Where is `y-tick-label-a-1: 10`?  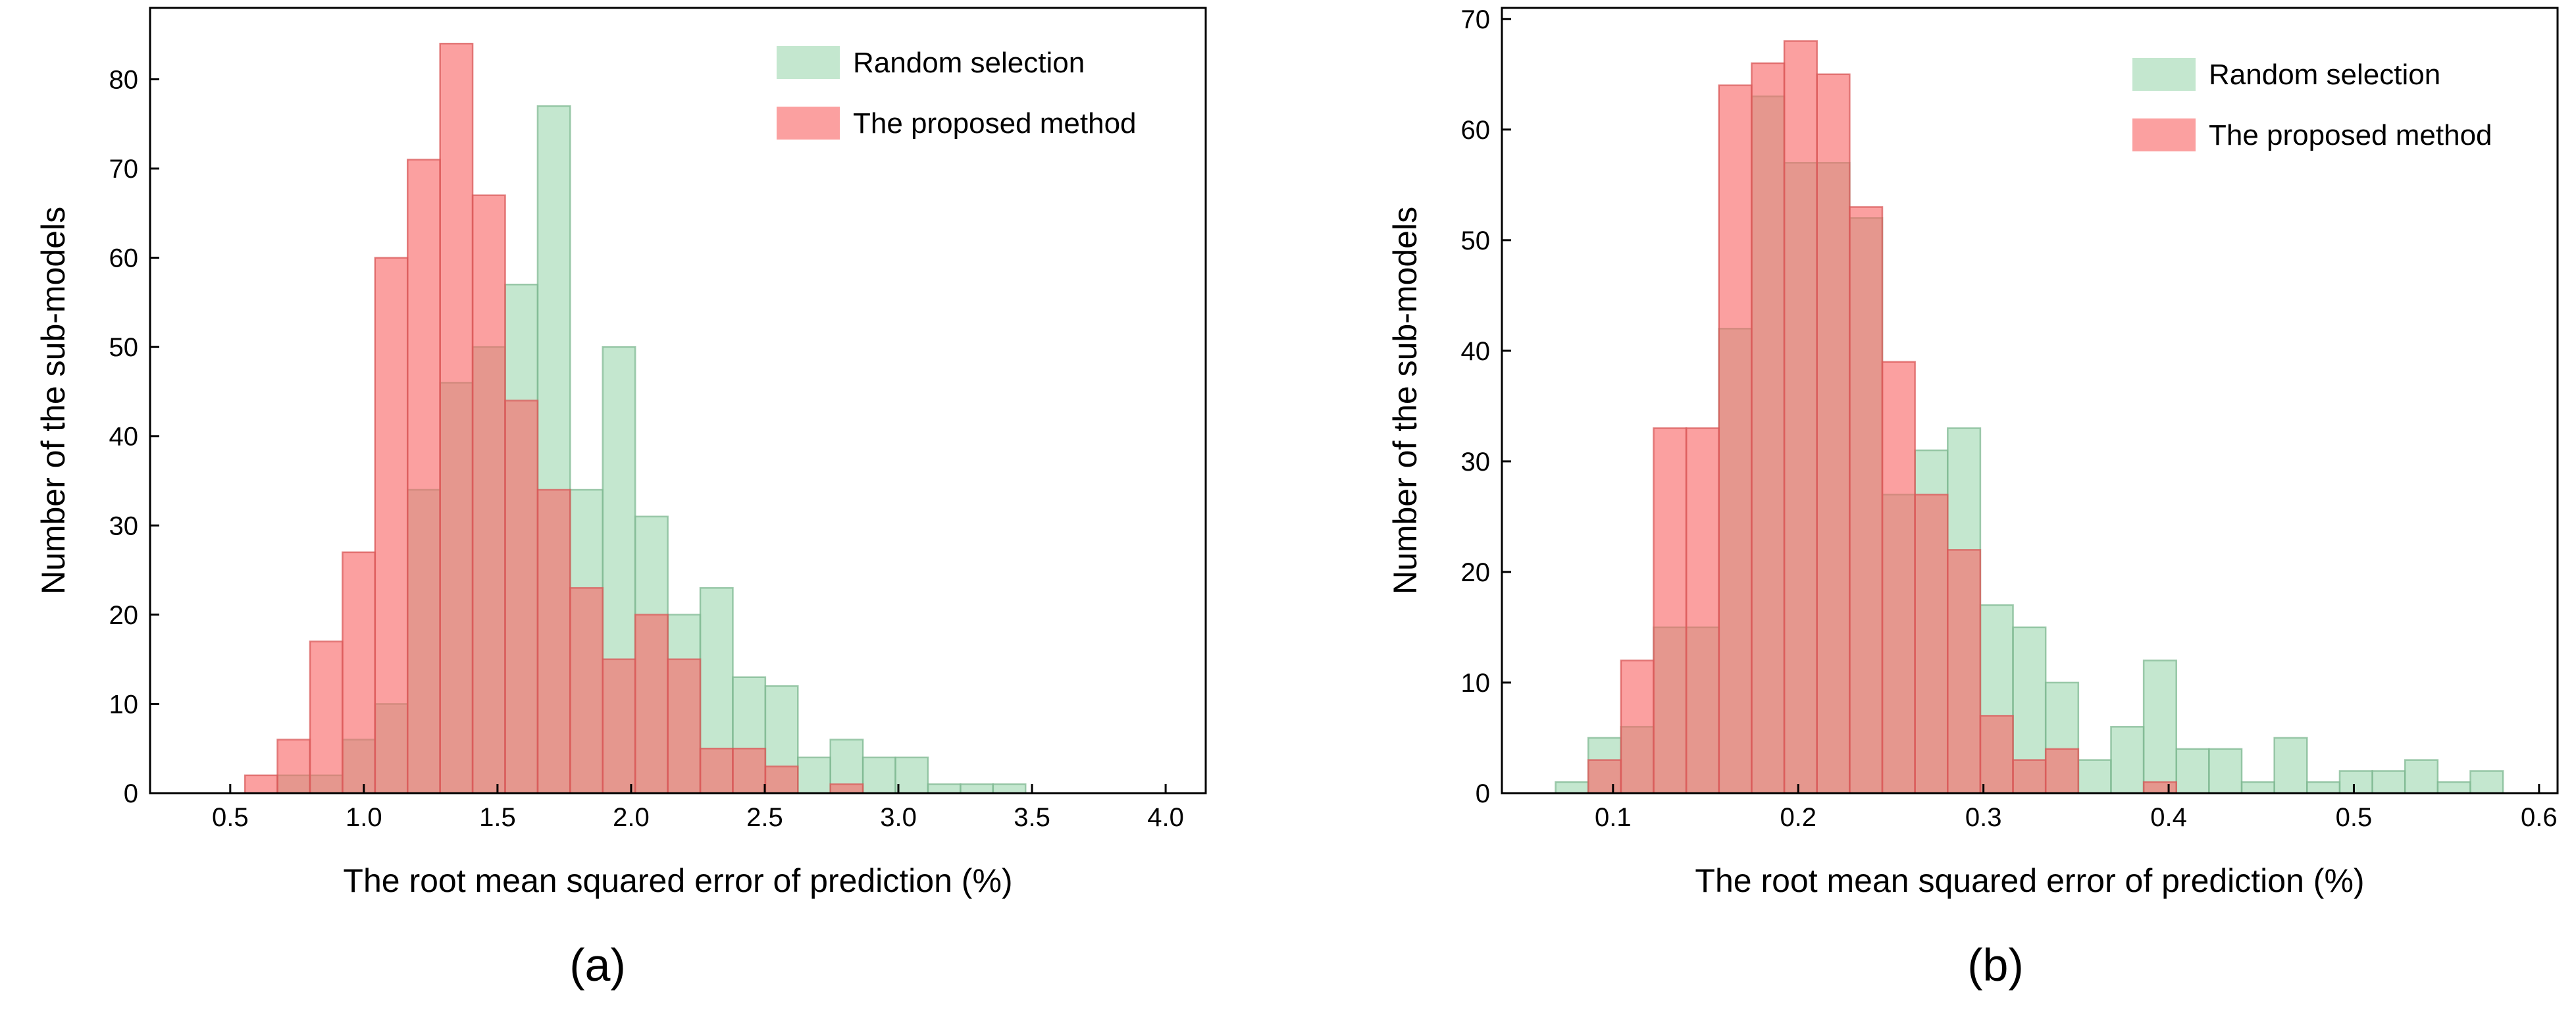
y-tick-label-a-1: 10 is located at coordinates (124, 704).